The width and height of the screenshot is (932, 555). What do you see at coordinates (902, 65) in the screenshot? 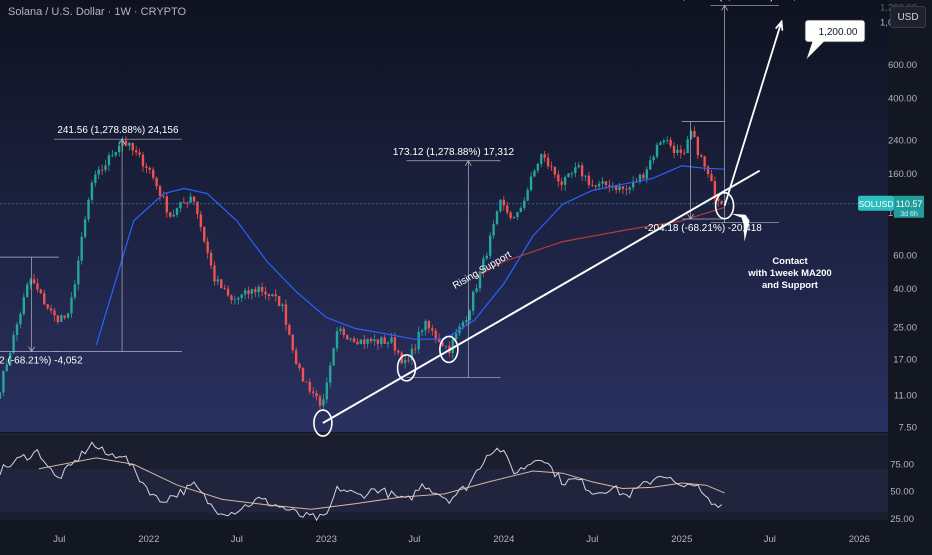
I see `price-tick-label: 600.00` at bounding box center [902, 65].